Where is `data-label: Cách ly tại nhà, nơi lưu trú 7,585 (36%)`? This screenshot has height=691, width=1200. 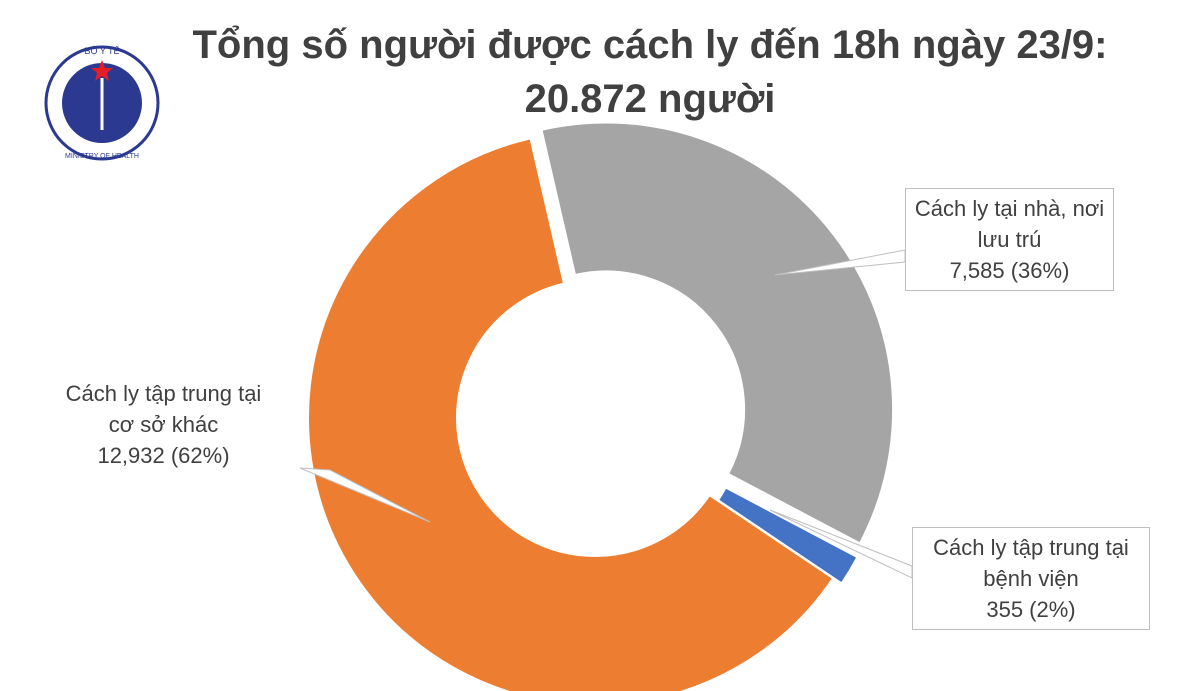
data-label: Cách ly tại nhà, nơi lưu trú 7,585 (36%) is located at coordinates (1009, 239).